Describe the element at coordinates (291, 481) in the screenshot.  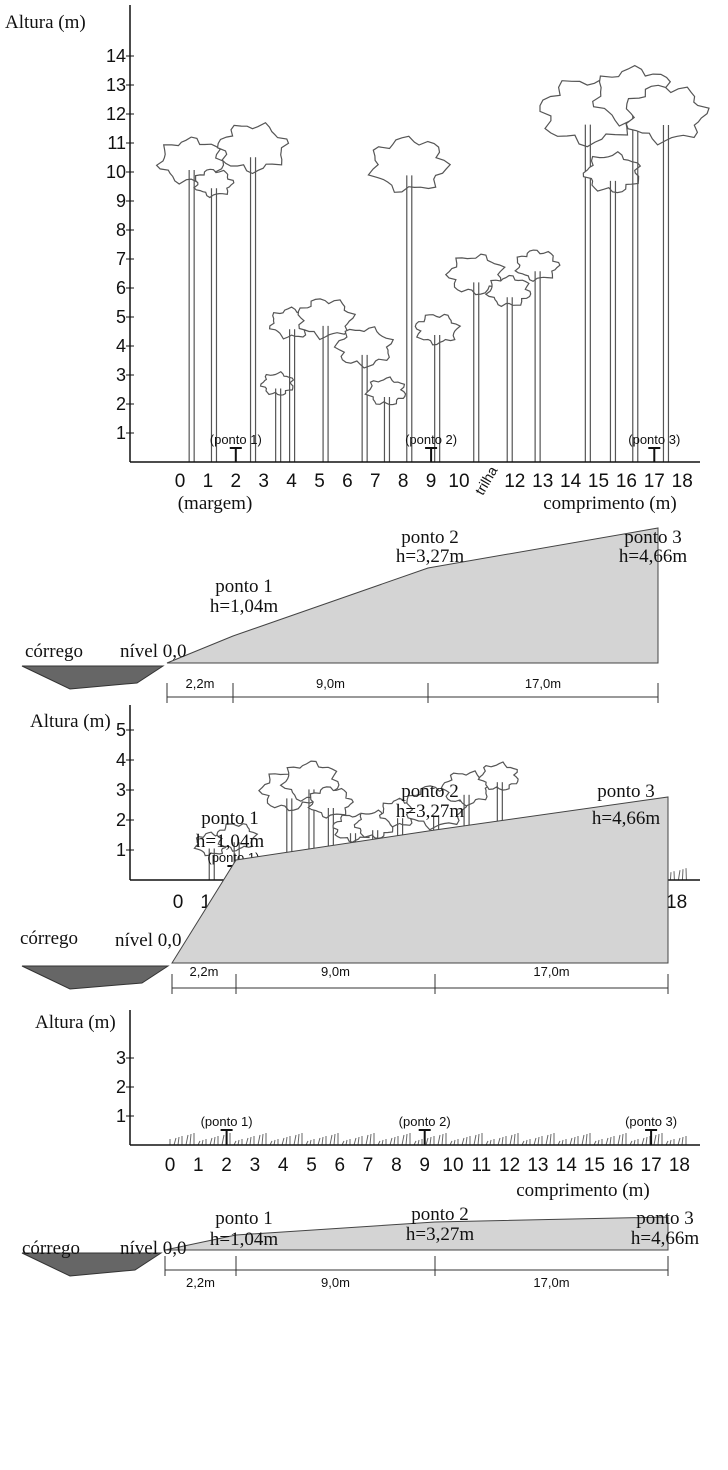
I see `x-tick-label: 4` at that location.